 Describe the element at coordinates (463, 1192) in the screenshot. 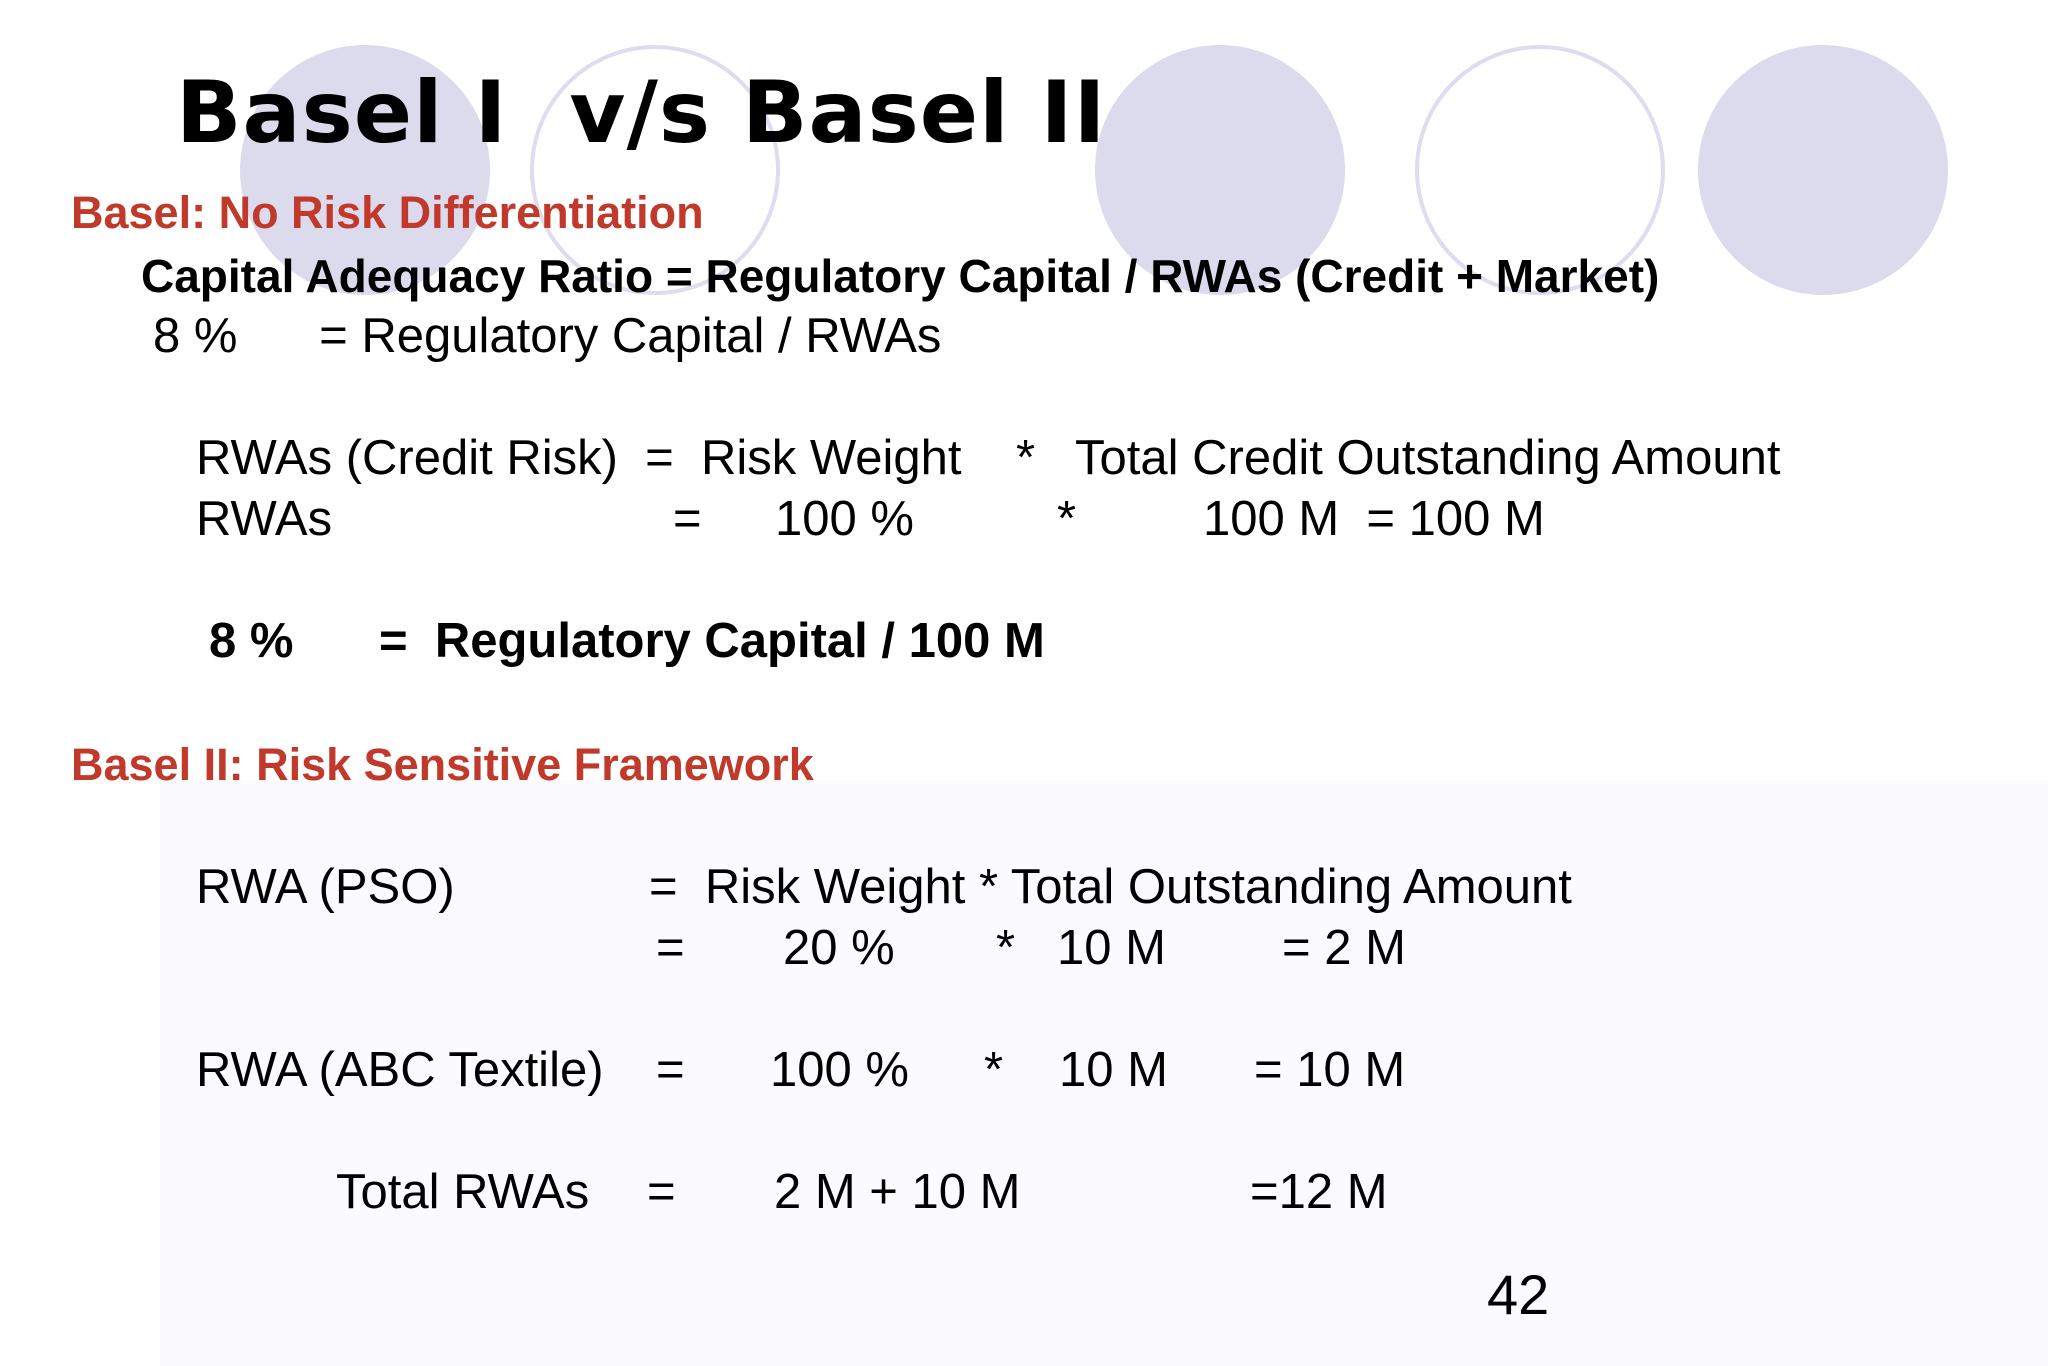

I see `total-label: Total RWAs` at that location.